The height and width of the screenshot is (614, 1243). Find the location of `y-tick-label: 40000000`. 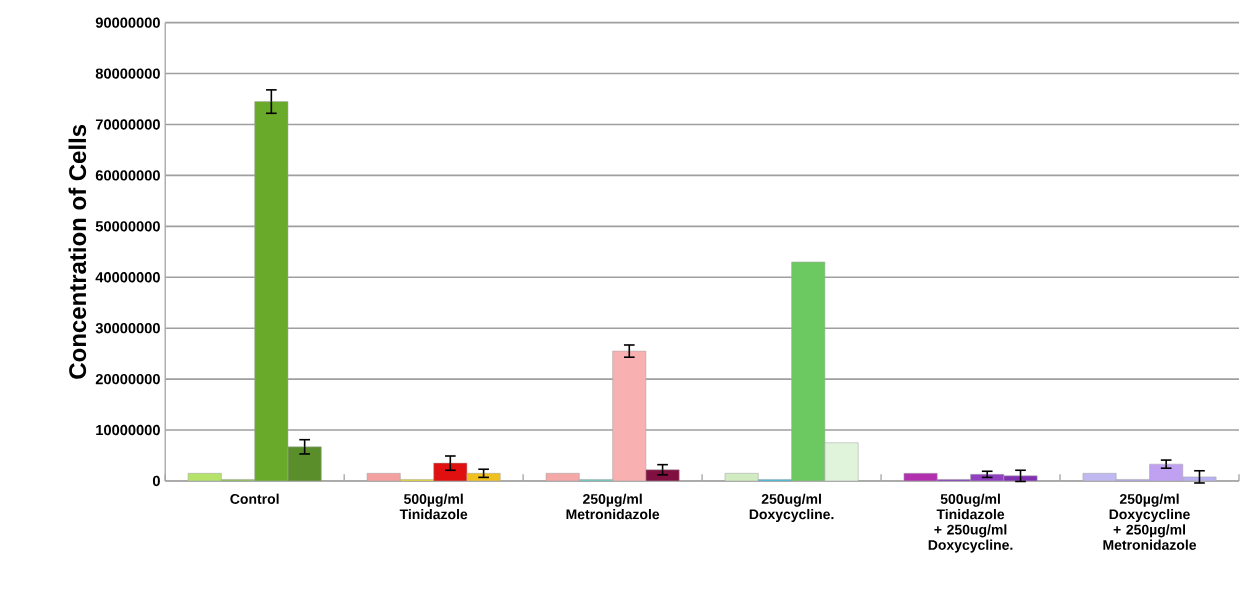

y-tick-label: 40000000 is located at coordinates (127, 277).